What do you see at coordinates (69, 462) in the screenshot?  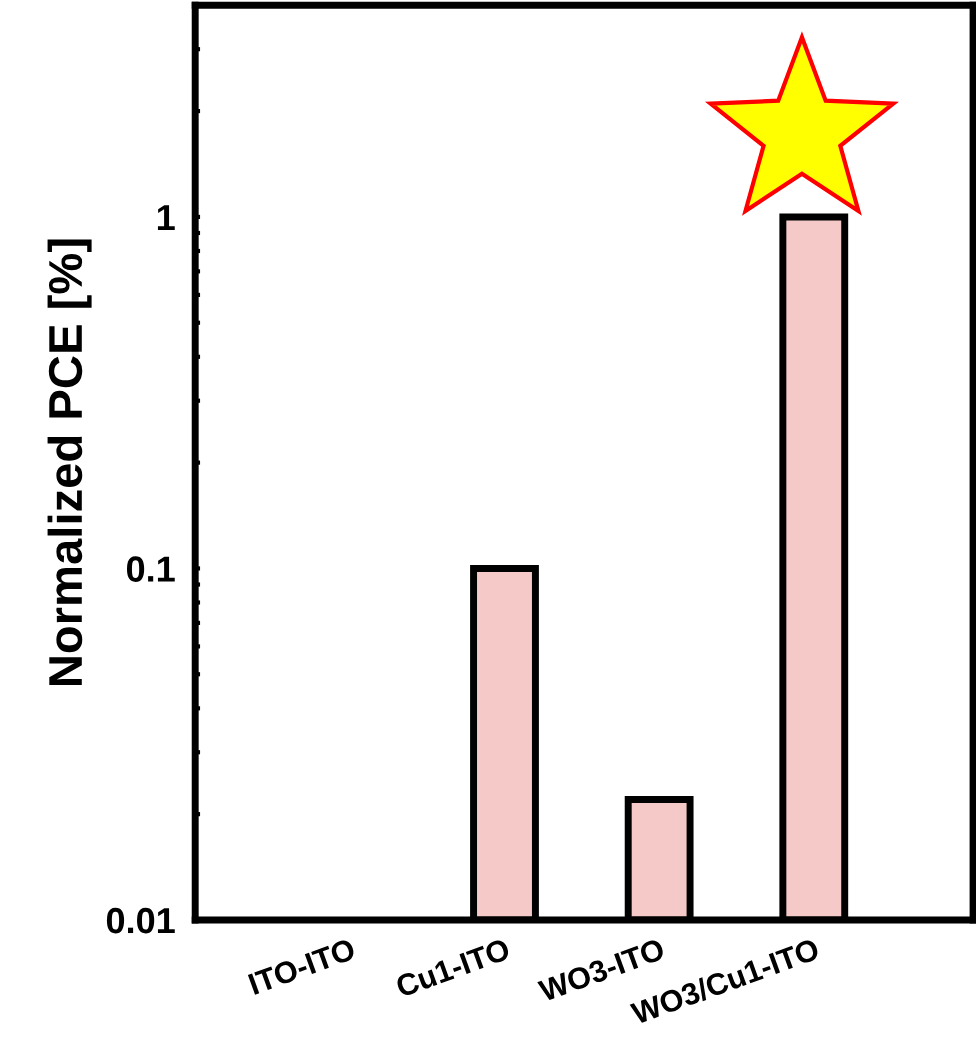 I see `y-axis-title: Normalized PCE [%]` at bounding box center [69, 462].